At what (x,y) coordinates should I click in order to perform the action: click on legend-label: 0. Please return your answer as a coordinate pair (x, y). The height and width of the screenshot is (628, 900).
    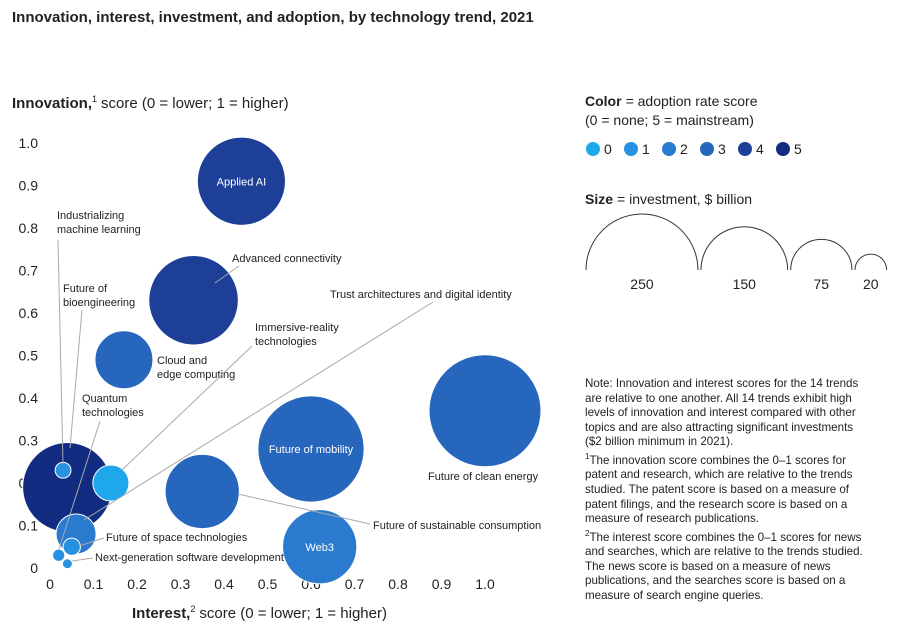
    Looking at the image, I should click on (608, 149).